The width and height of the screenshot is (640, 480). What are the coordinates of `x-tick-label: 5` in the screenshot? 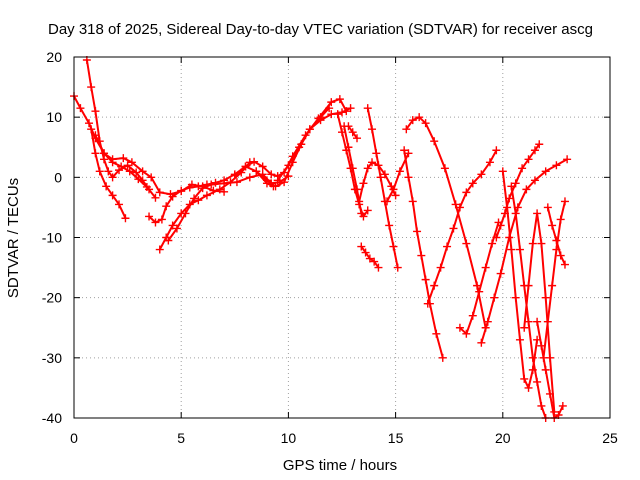 It's located at (181, 438).